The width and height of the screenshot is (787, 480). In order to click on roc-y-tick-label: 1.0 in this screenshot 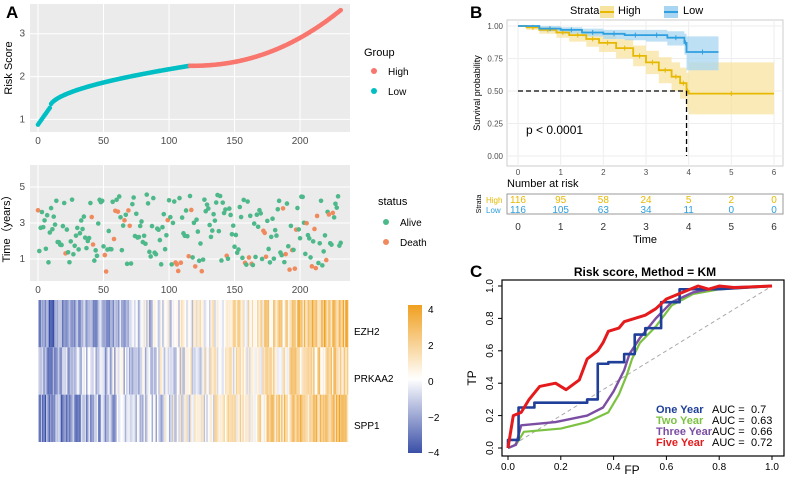, I will do `click(490, 286)`.